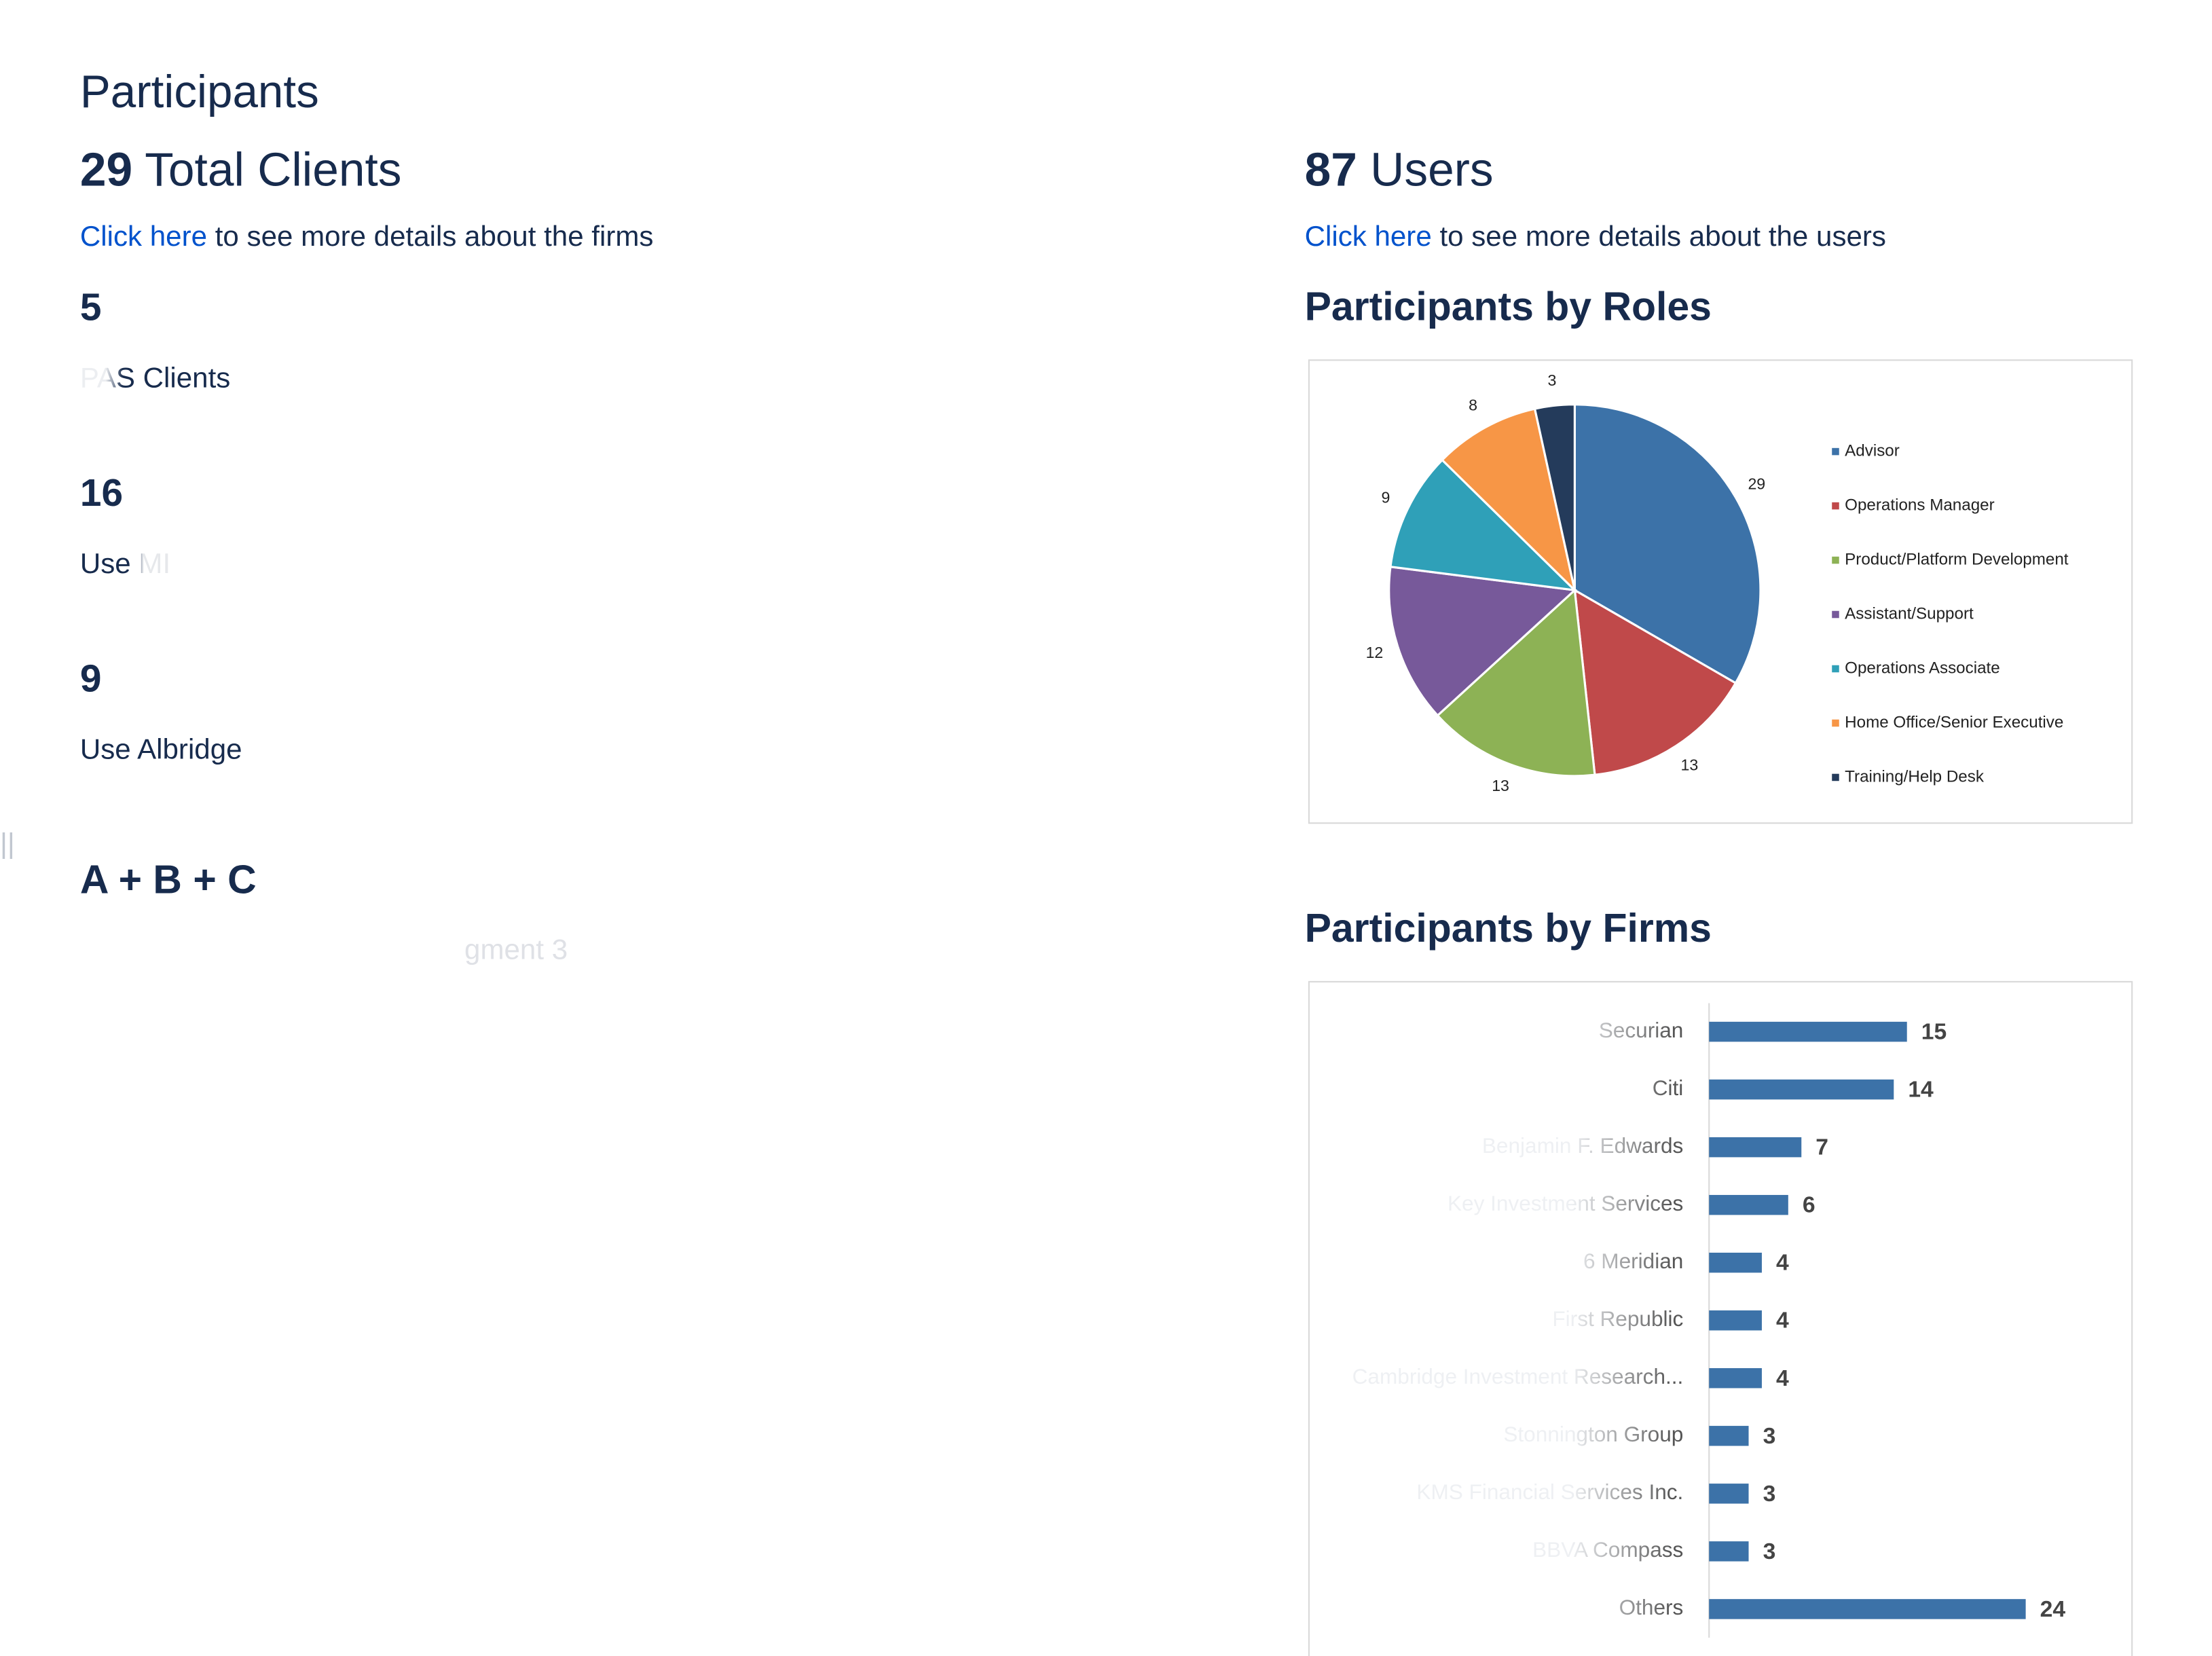 The height and width of the screenshot is (1656, 2212). Describe the element at coordinates (1921, 1090) in the screenshot. I see `data-label: 14` at that location.